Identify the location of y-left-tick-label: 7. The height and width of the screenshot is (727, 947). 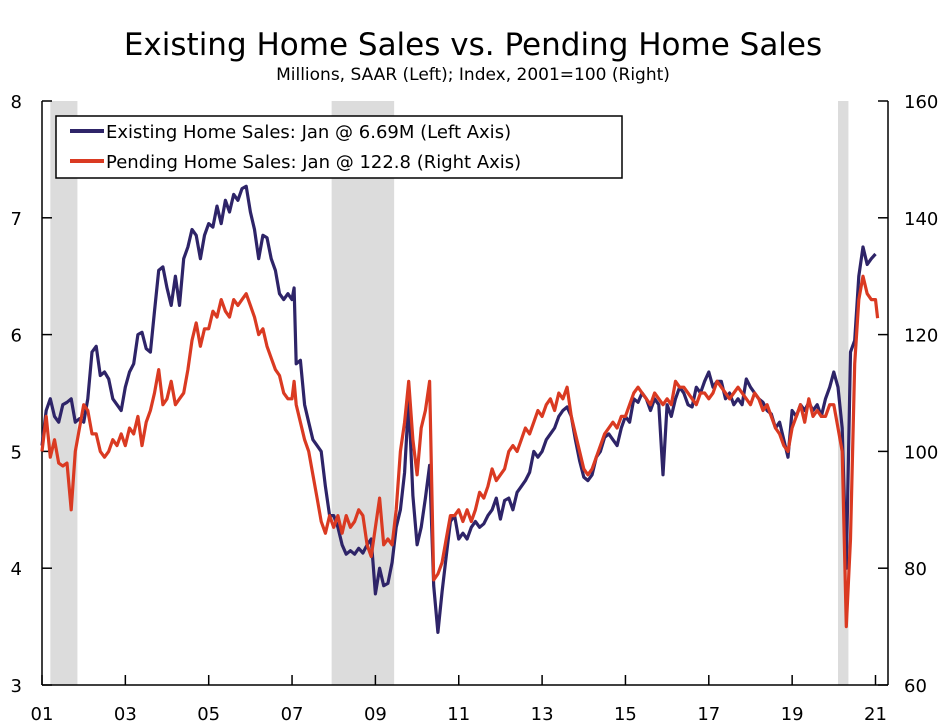
(16, 219).